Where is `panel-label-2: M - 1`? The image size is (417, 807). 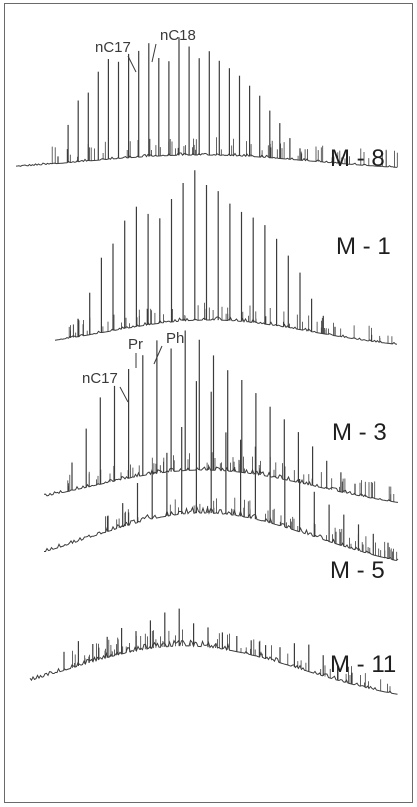
panel-label-2: M - 1 is located at coordinates (363, 246).